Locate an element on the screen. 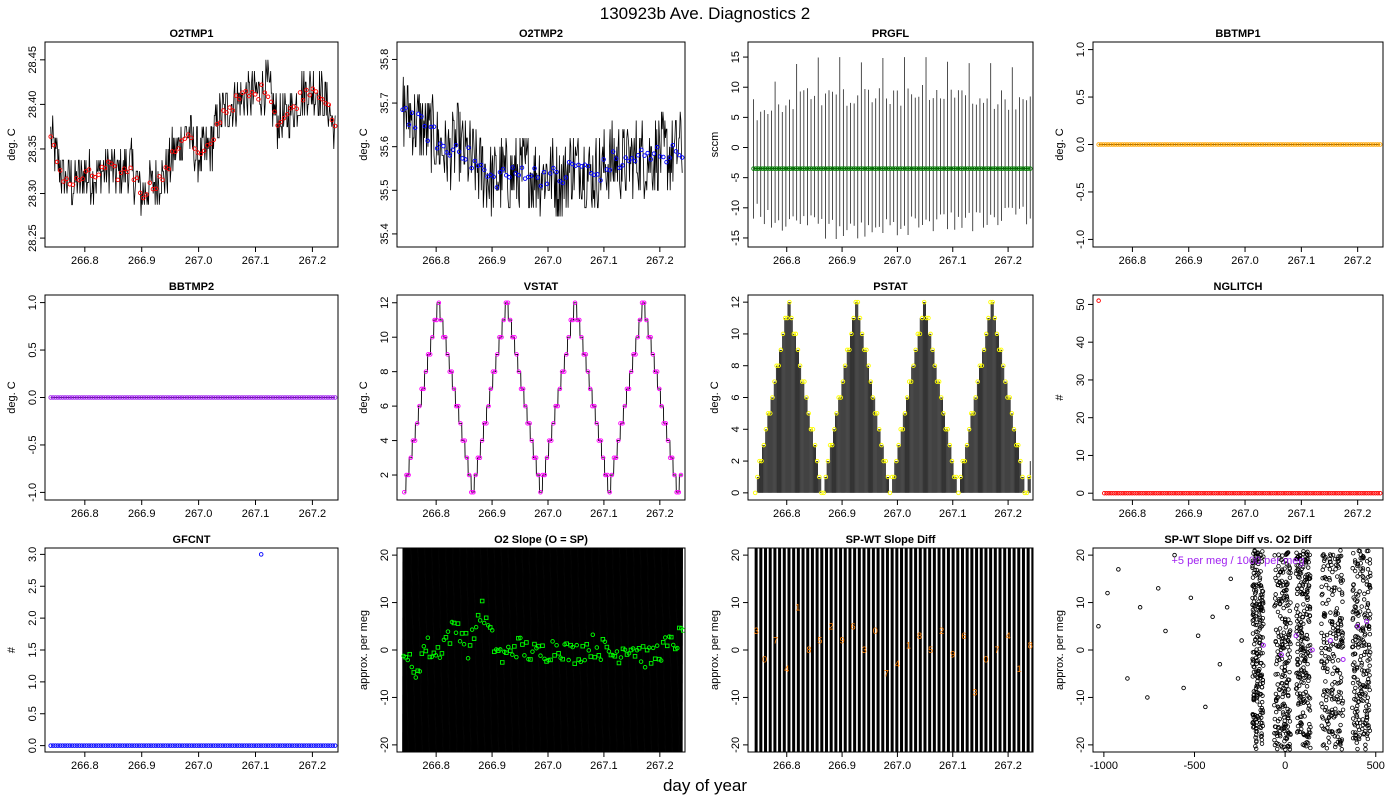 The height and width of the screenshot is (800, 1400). data-label: 5 is located at coordinates (930, 650).